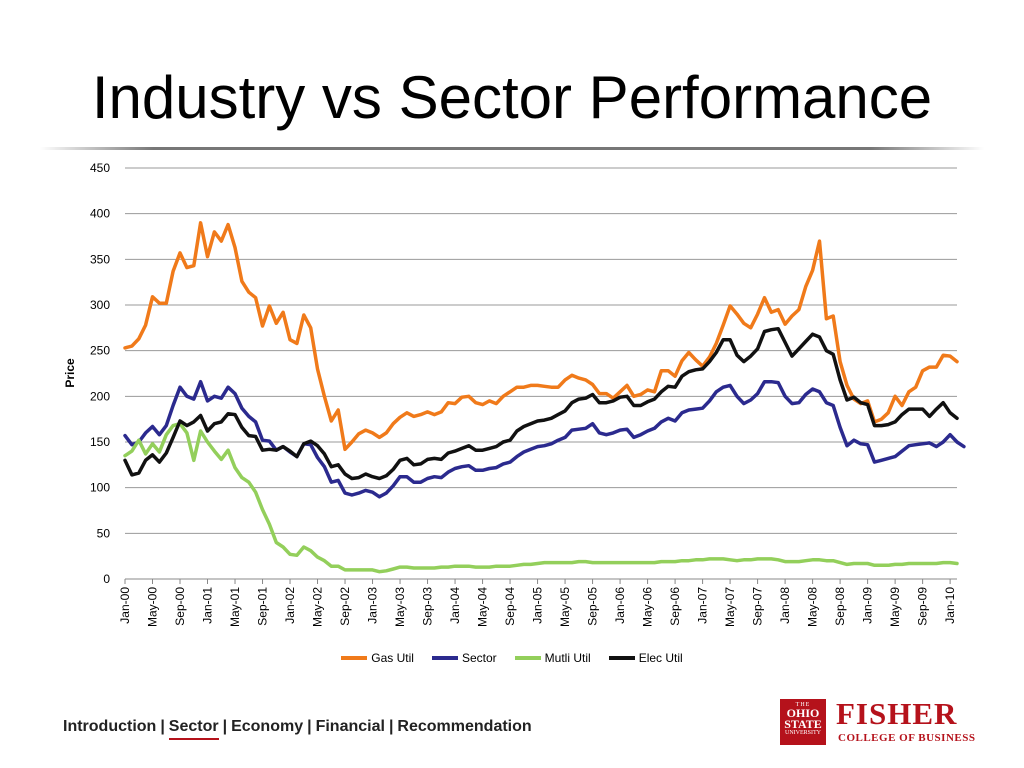  I want to click on y-tick-labels: 0 50 100 150 200 250 300 350 400 450, so click(100, 373).